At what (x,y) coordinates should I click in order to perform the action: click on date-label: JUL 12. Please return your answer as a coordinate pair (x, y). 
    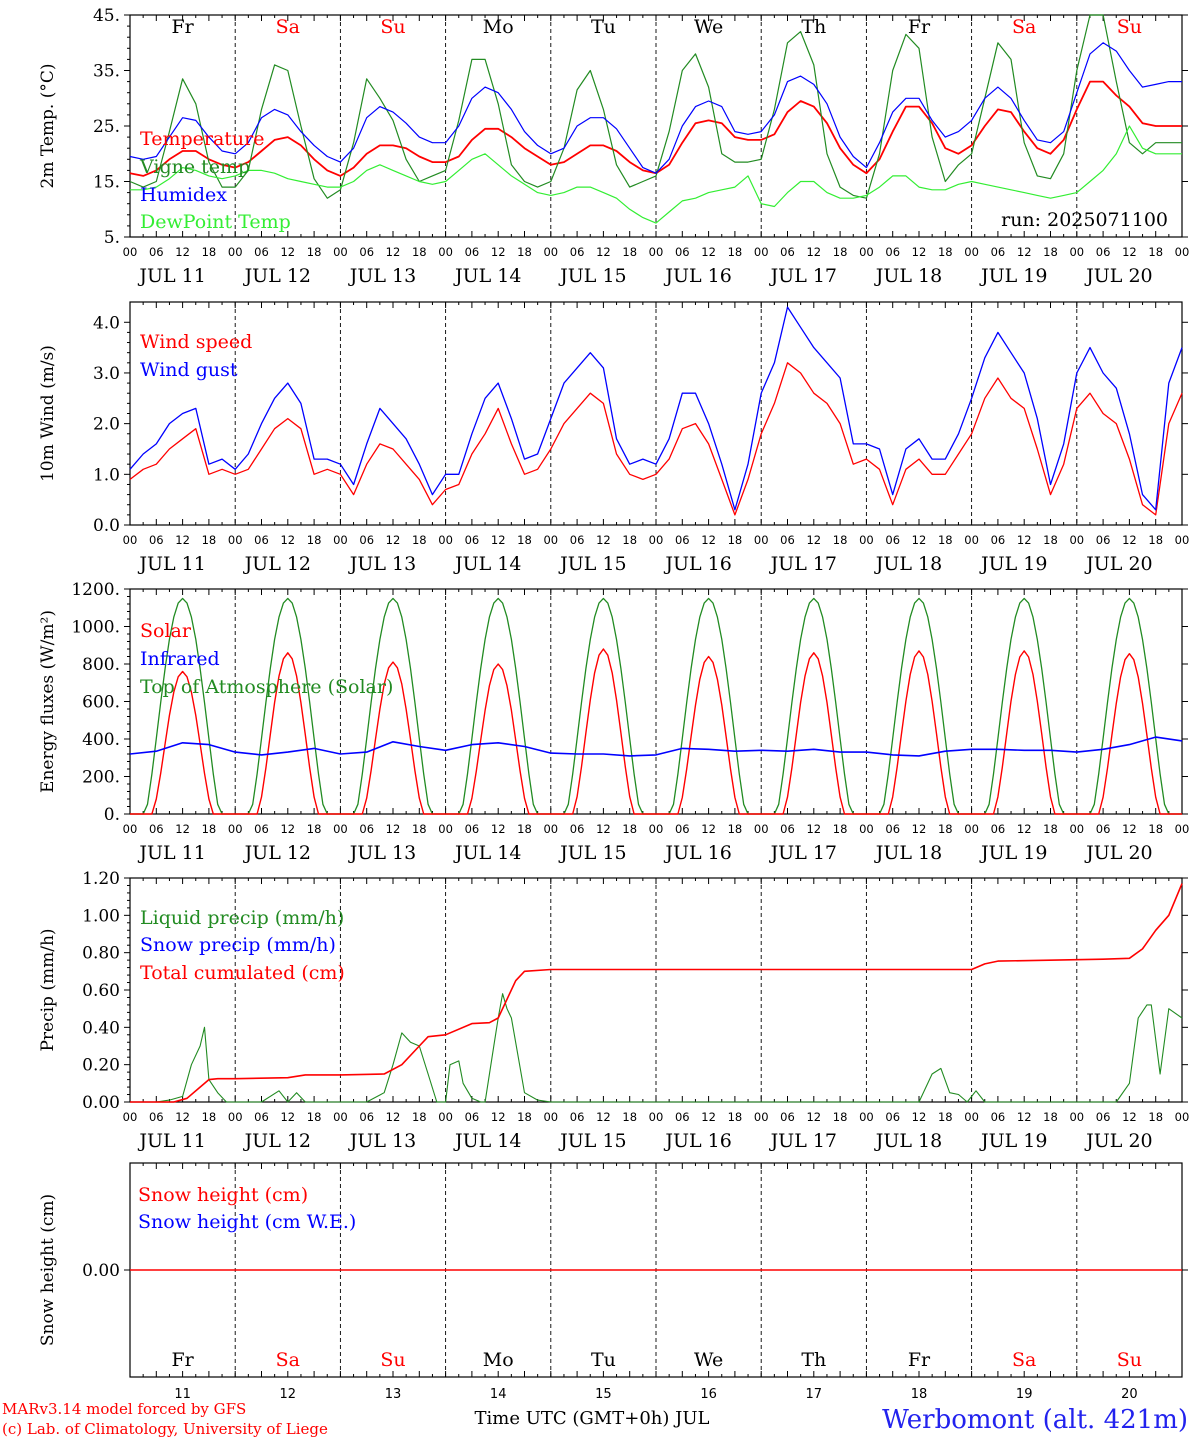
    Looking at the image, I should click on (277, 1141).